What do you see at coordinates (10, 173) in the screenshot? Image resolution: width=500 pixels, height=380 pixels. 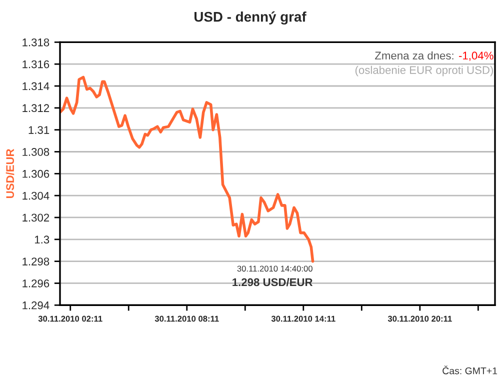 I see `y-axis-title: USD/EUR` at bounding box center [10, 173].